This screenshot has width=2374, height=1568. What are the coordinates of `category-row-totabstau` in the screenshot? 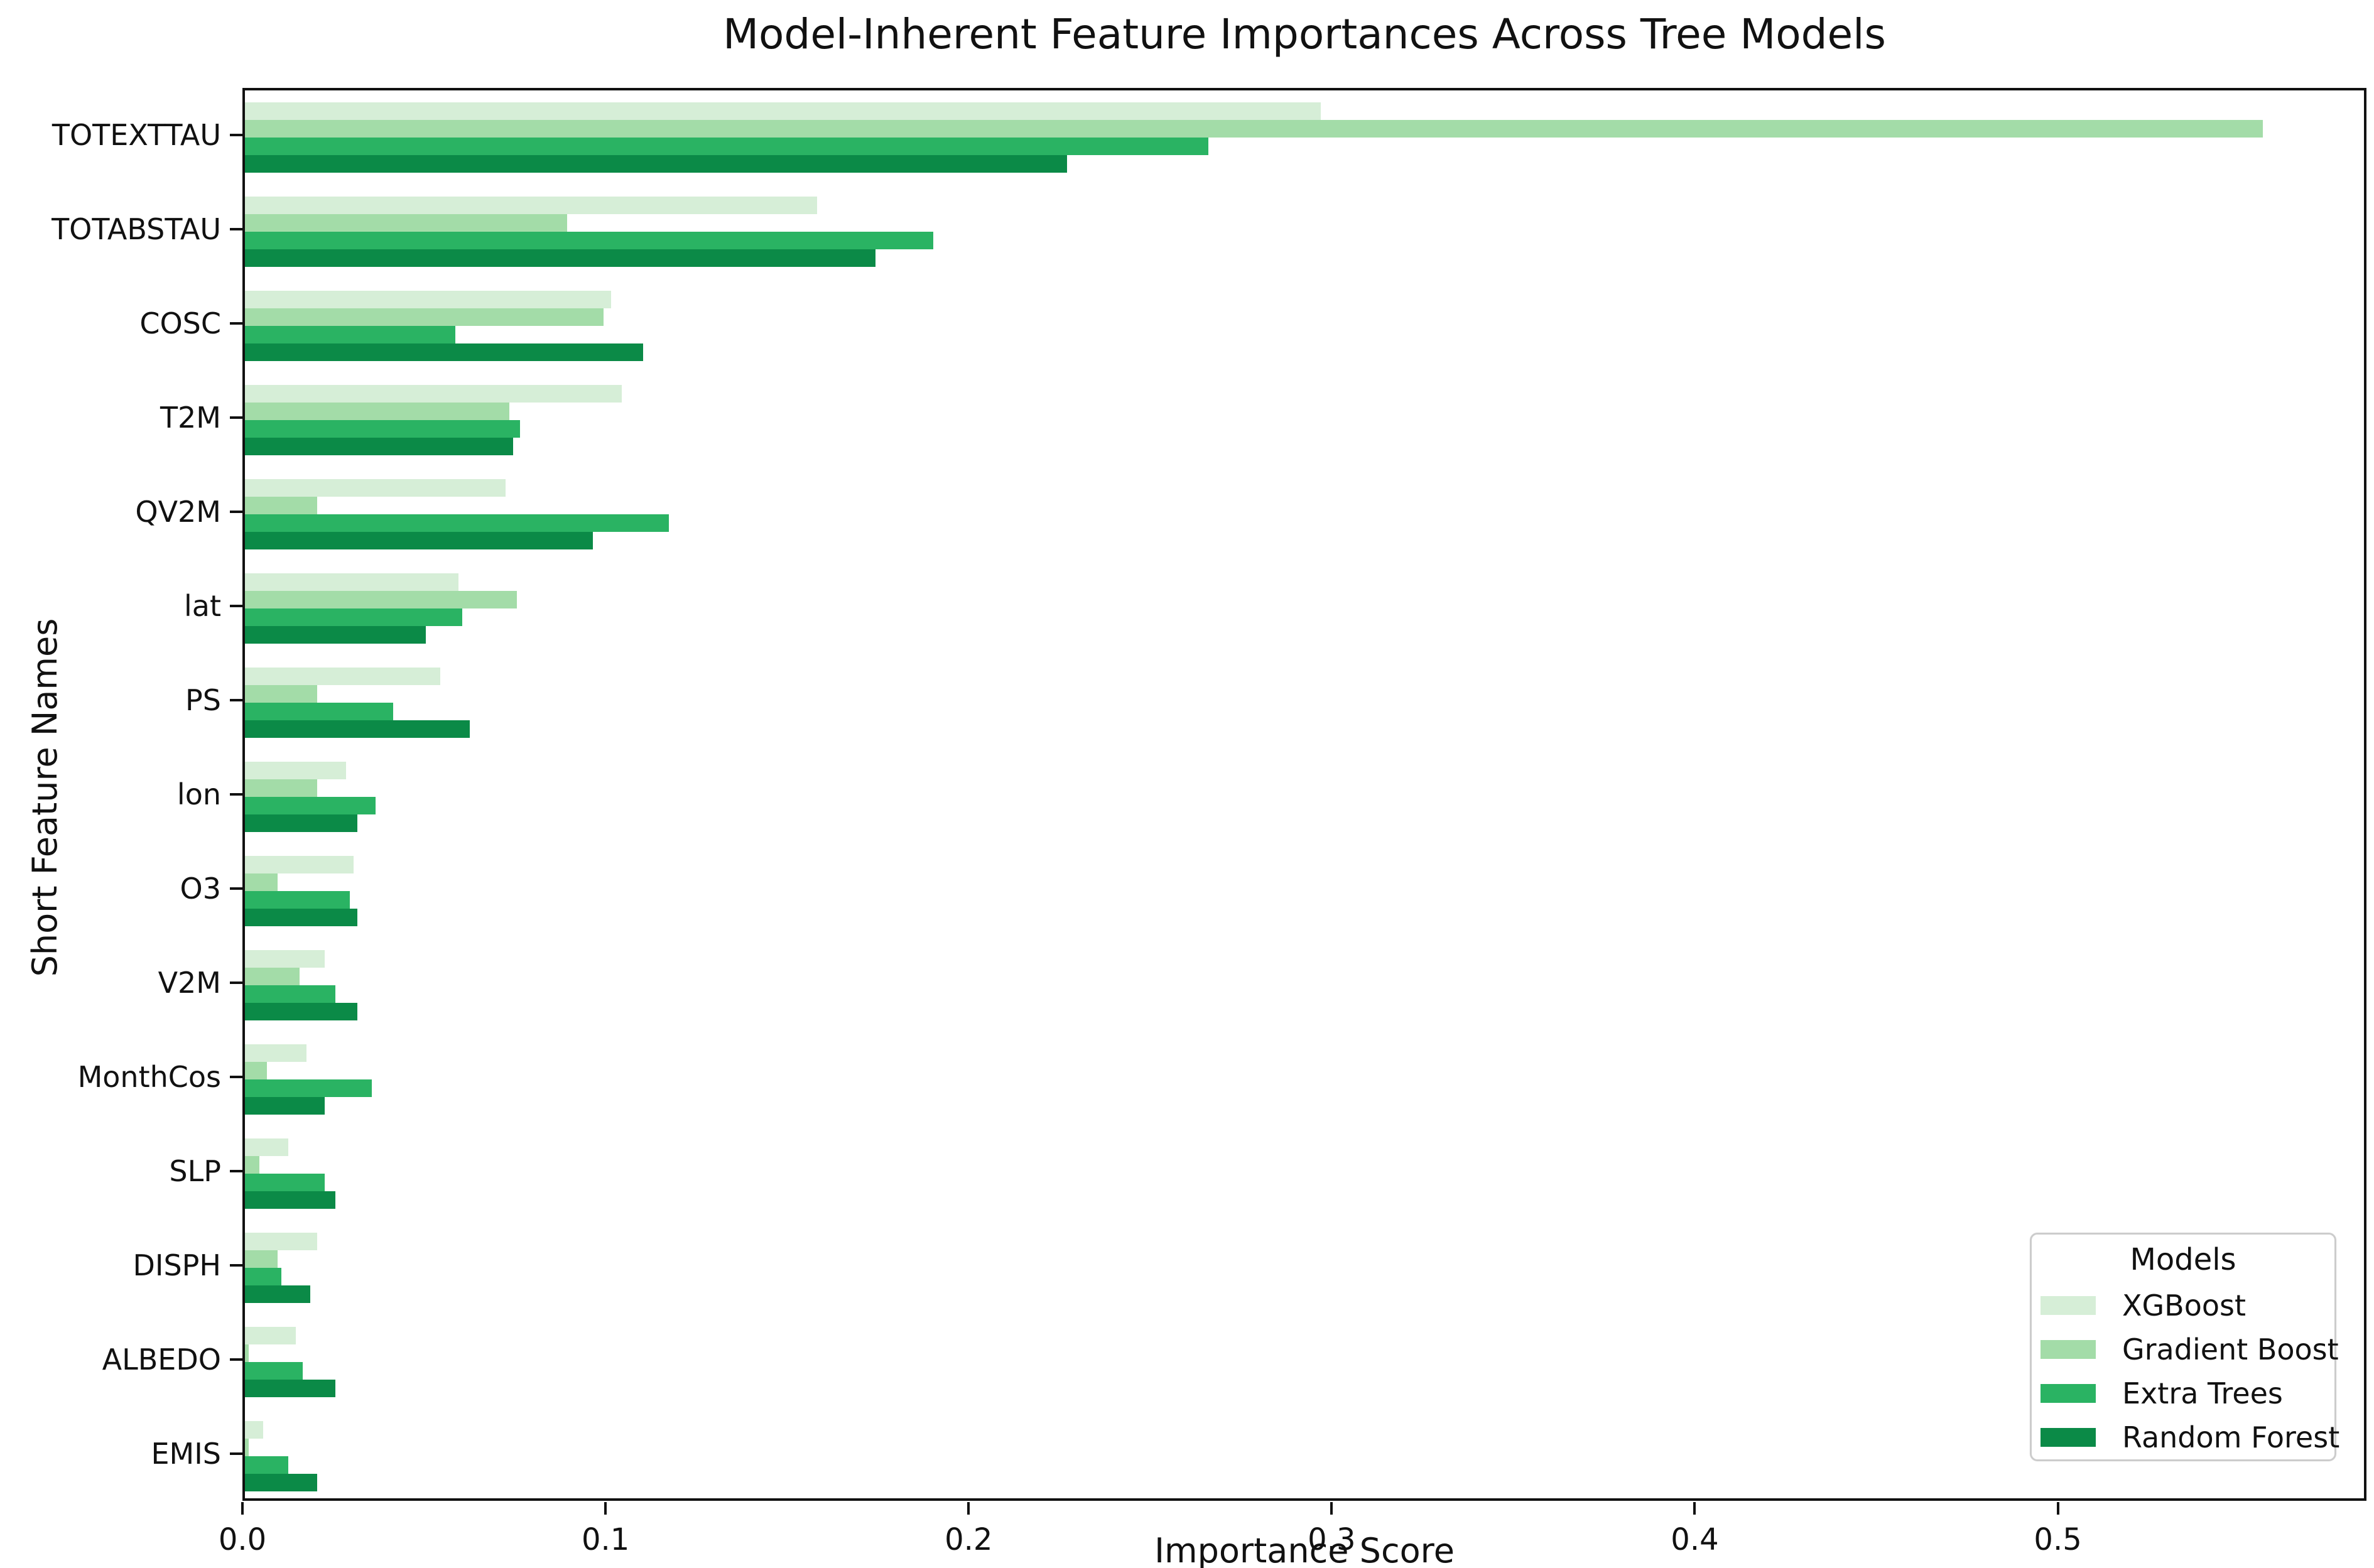 It's located at (1304, 232).